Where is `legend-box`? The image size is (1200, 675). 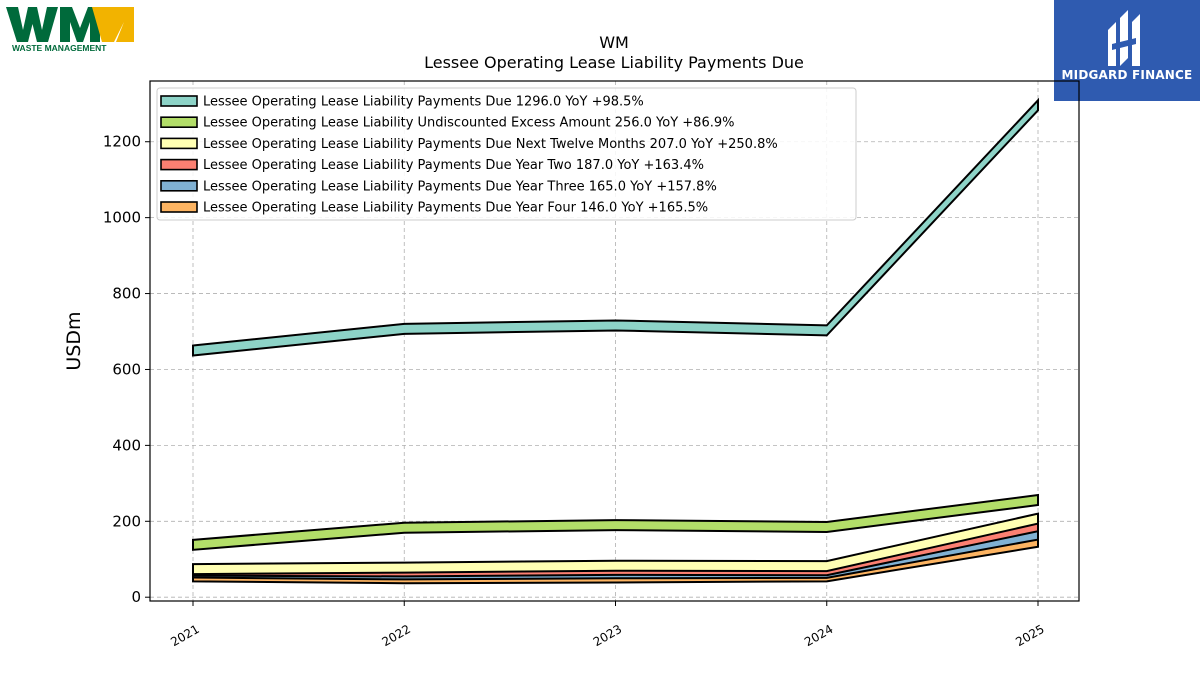 legend-box is located at coordinates (506, 154).